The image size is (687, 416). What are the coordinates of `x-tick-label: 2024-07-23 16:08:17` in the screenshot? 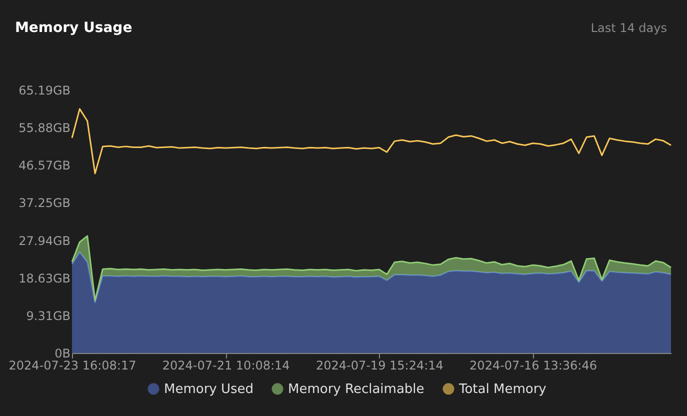 It's located at (72, 365).